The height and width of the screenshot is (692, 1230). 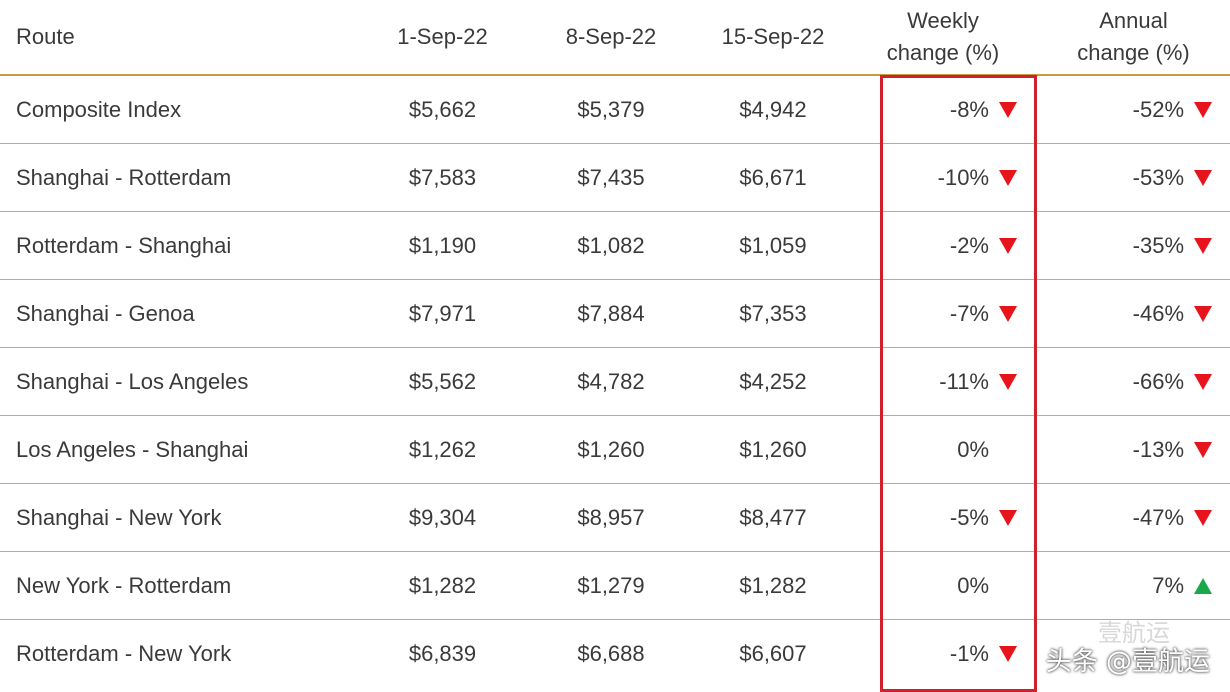 I want to click on annual-change-cell: -47%, so click(x=1133, y=517).